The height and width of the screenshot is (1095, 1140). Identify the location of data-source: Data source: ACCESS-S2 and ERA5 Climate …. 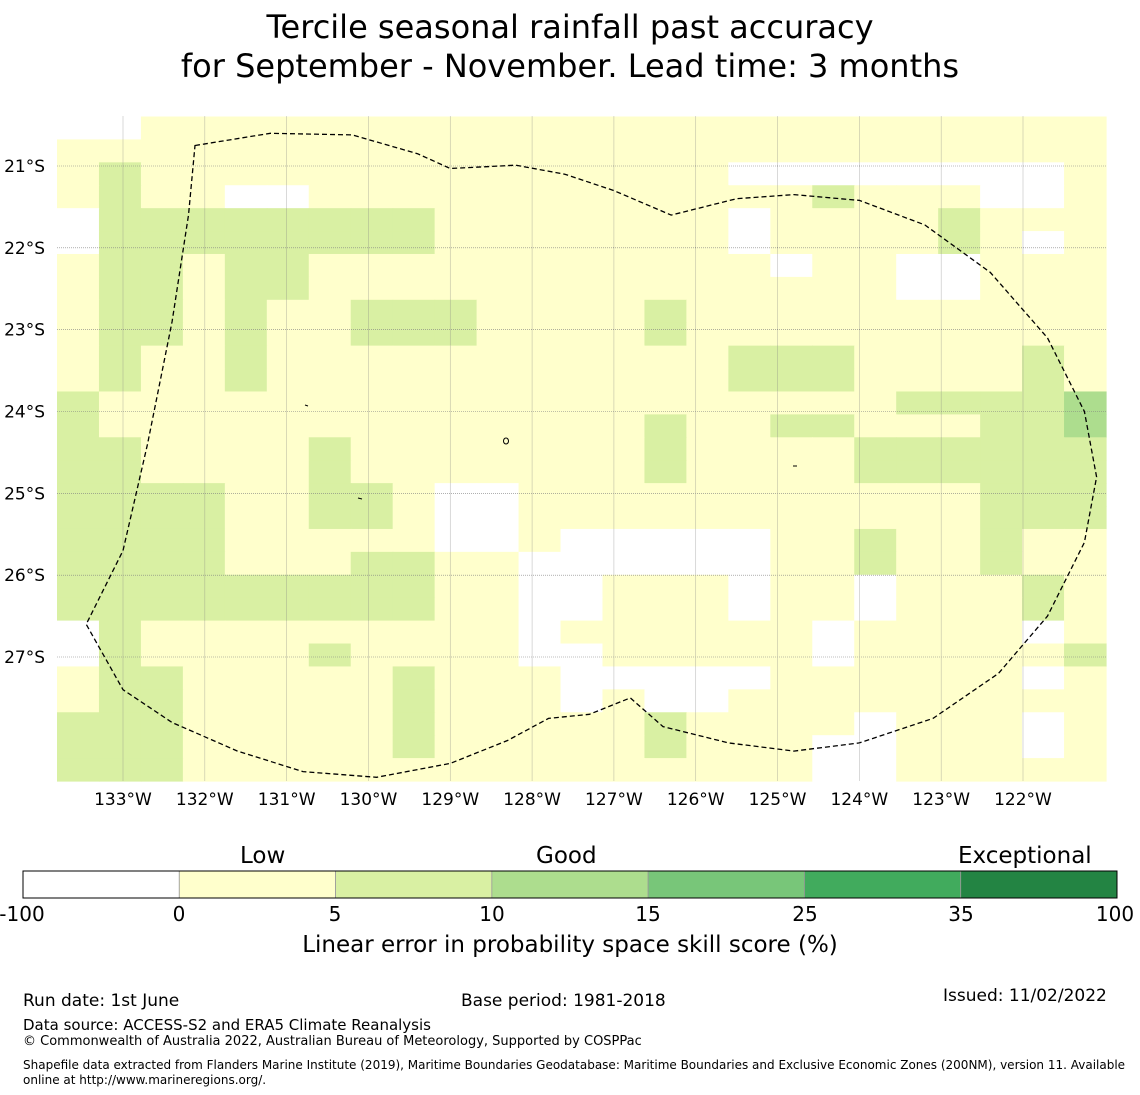
(227, 1025).